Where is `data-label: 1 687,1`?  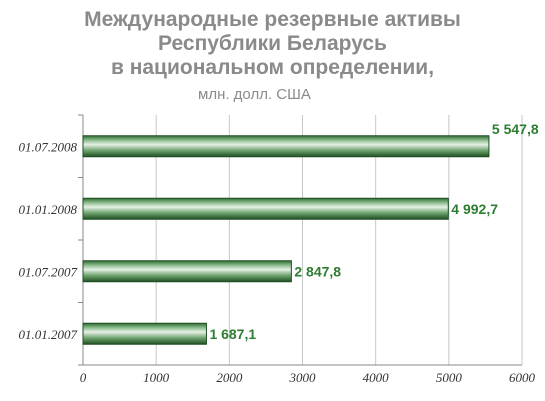 data-label: 1 687,1 is located at coordinates (232, 334).